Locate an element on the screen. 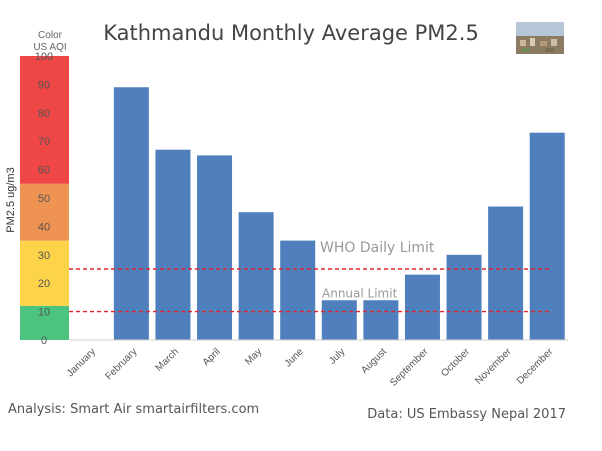  scale-header-line1: Color is located at coordinates (50, 35).